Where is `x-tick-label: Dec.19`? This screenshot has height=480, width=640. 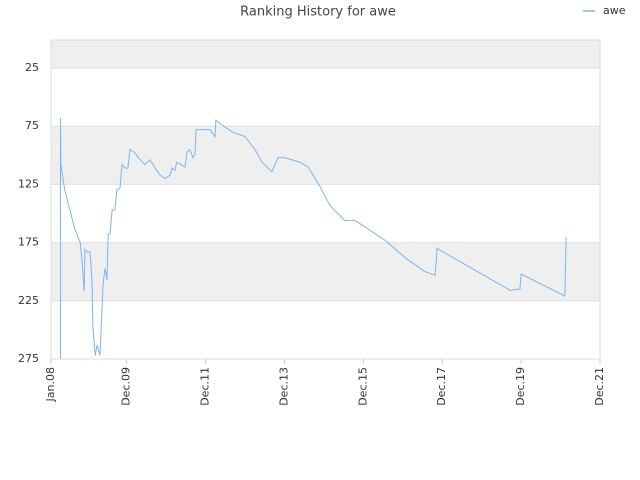
x-tick-label: Dec.19 is located at coordinates (520, 386).